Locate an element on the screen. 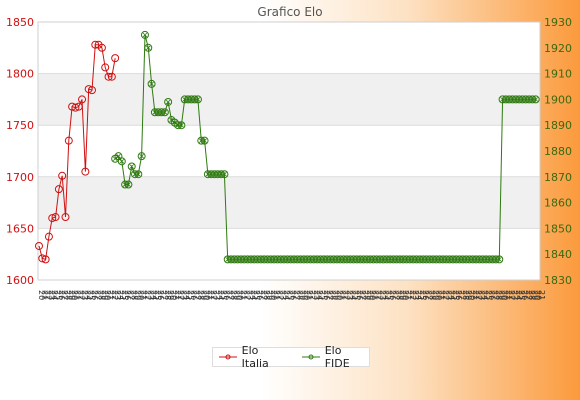  right-tick-label: 1860 is located at coordinates (558, 203).